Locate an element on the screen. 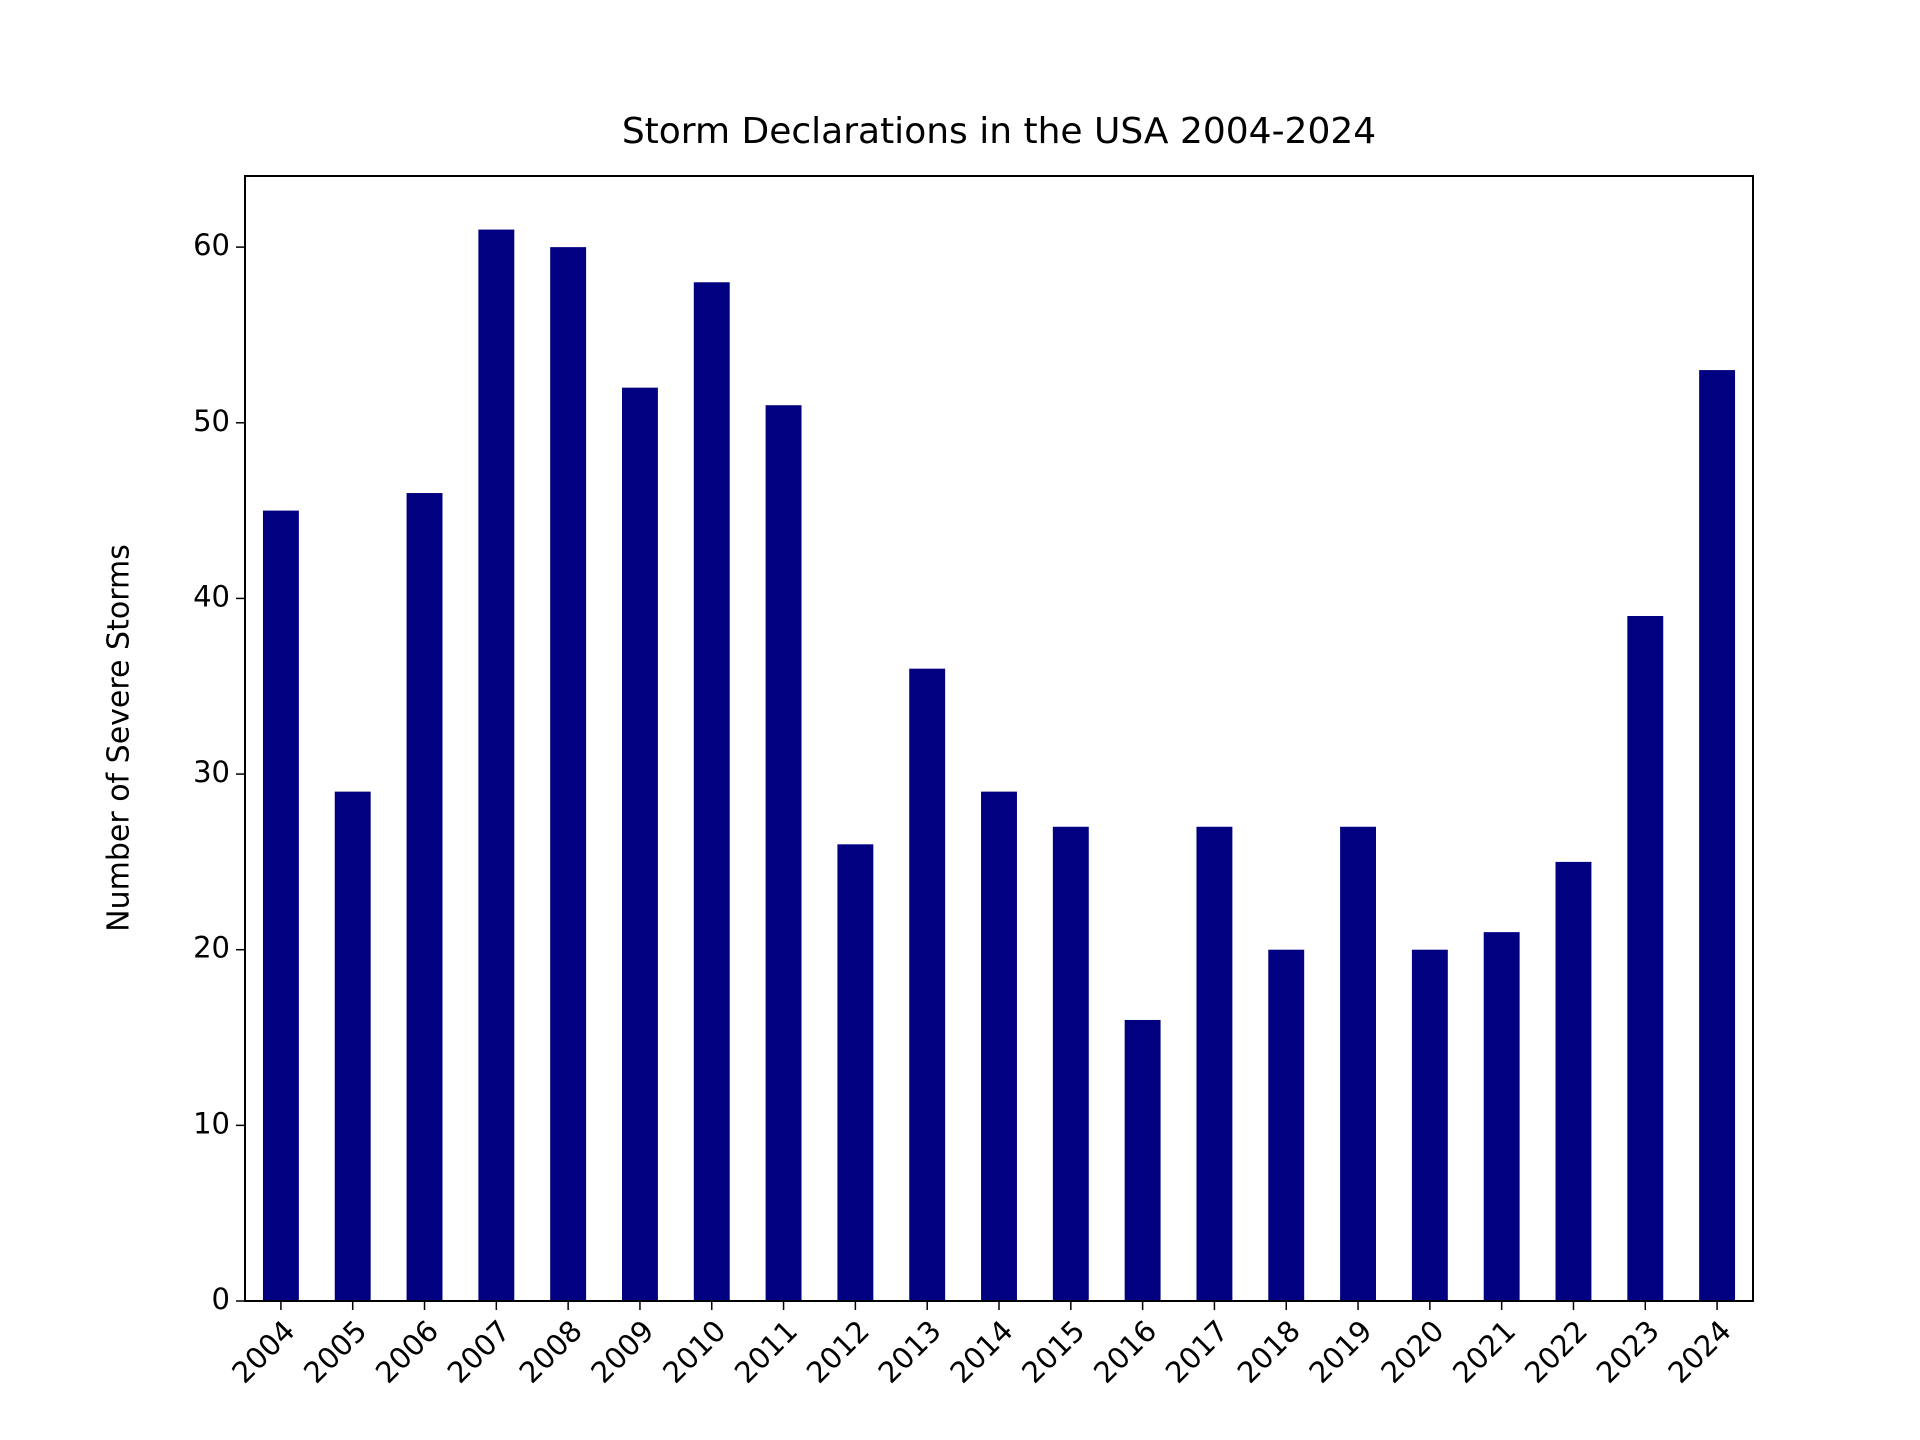 The image size is (1920, 1440). x-tick-label: 2011 is located at coordinates (766, 1352).